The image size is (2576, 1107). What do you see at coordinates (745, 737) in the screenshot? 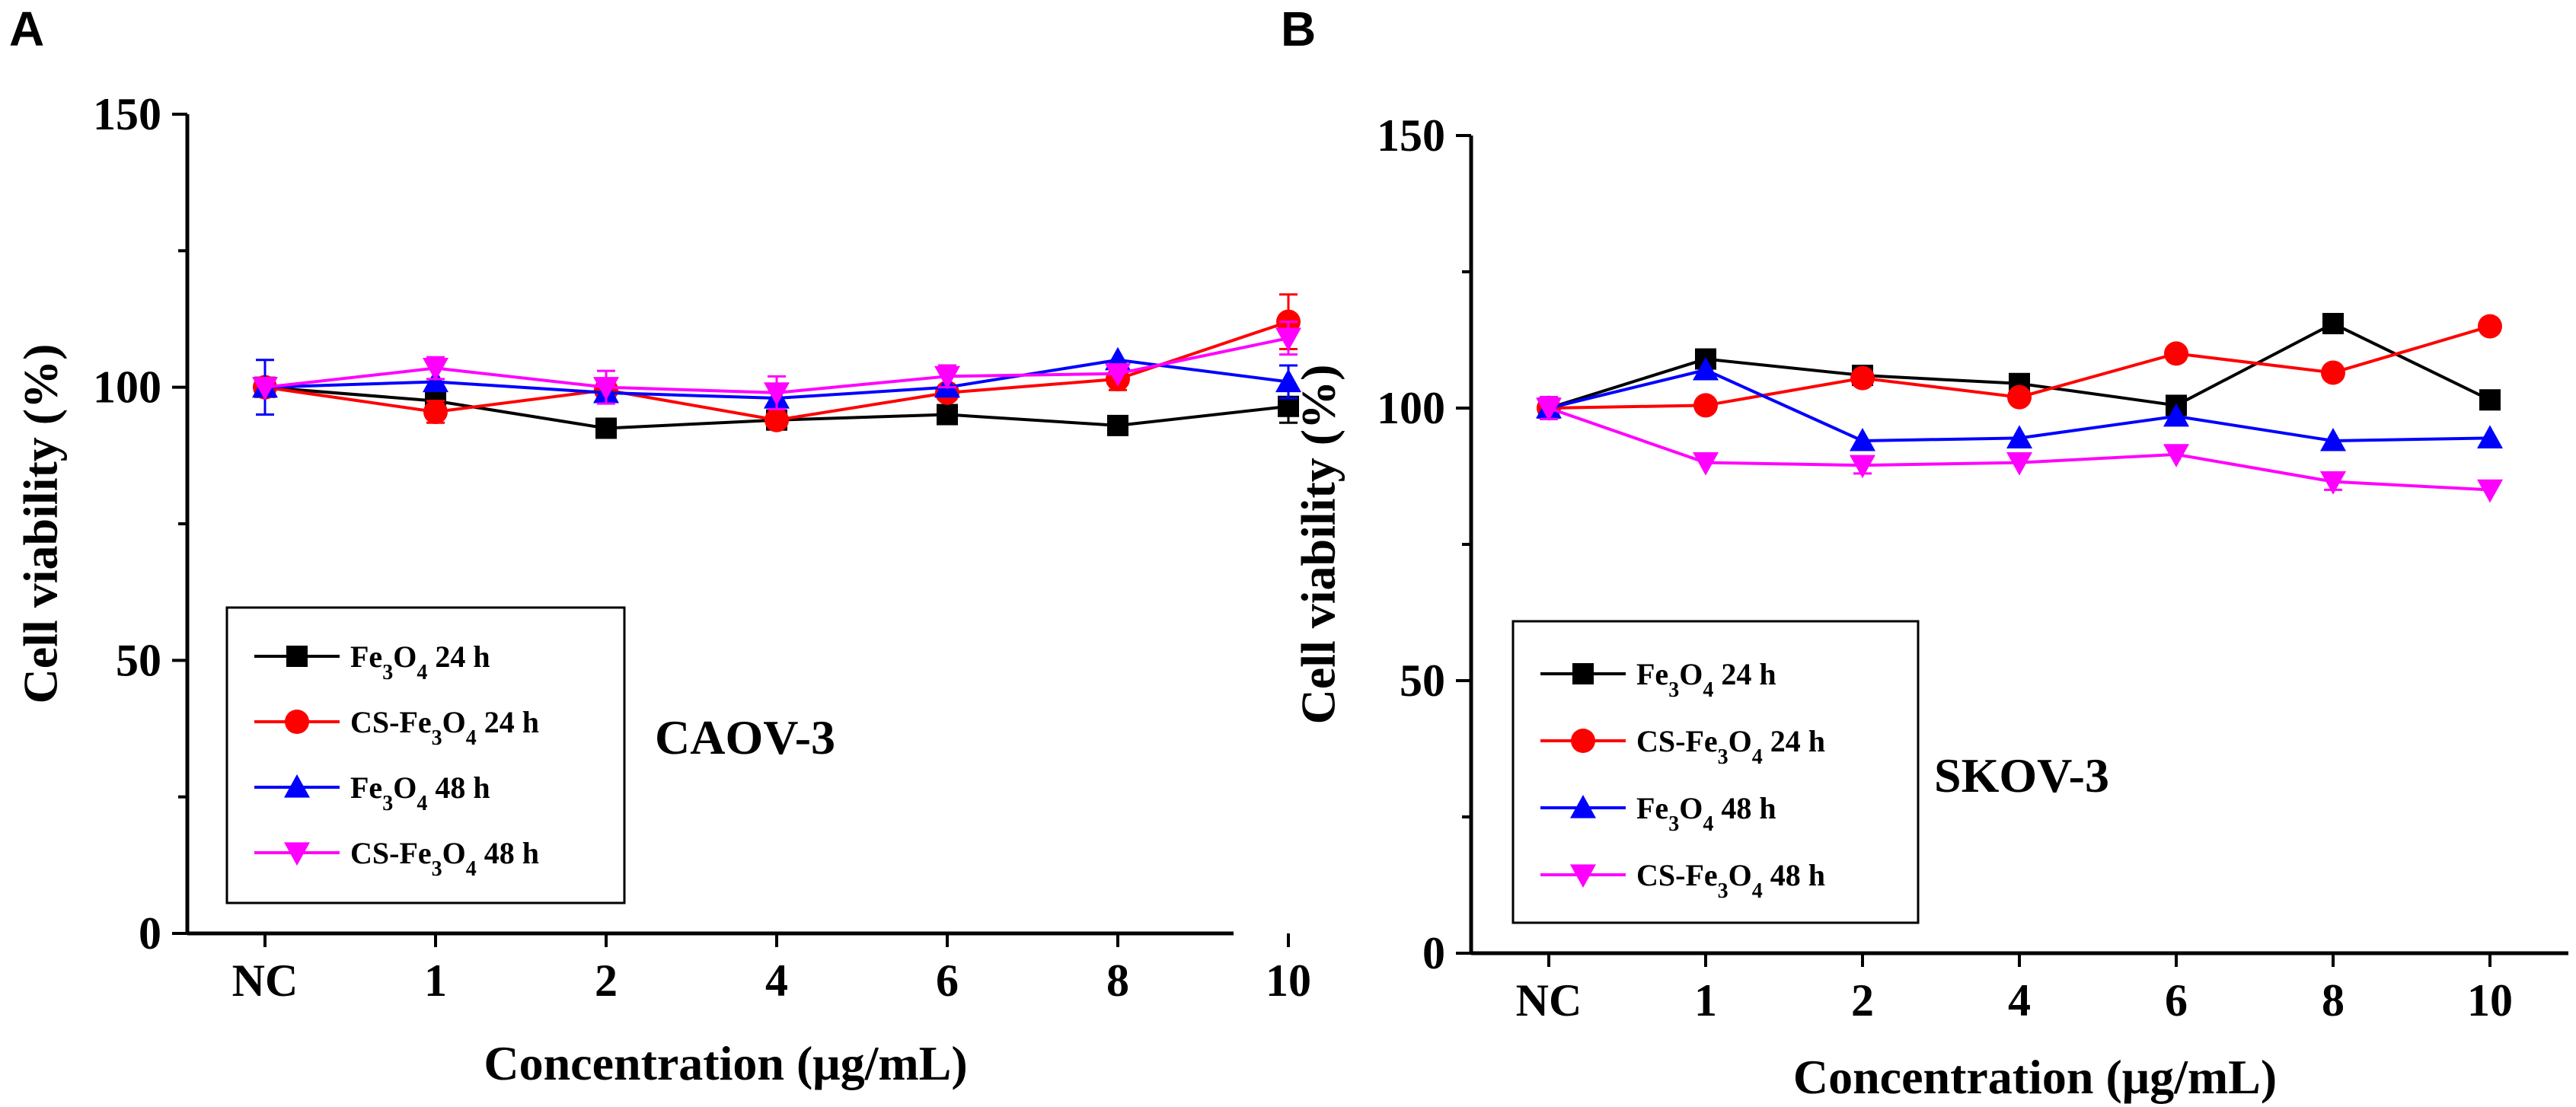
I see `cell-line-label: CAOV-3` at bounding box center [745, 737].